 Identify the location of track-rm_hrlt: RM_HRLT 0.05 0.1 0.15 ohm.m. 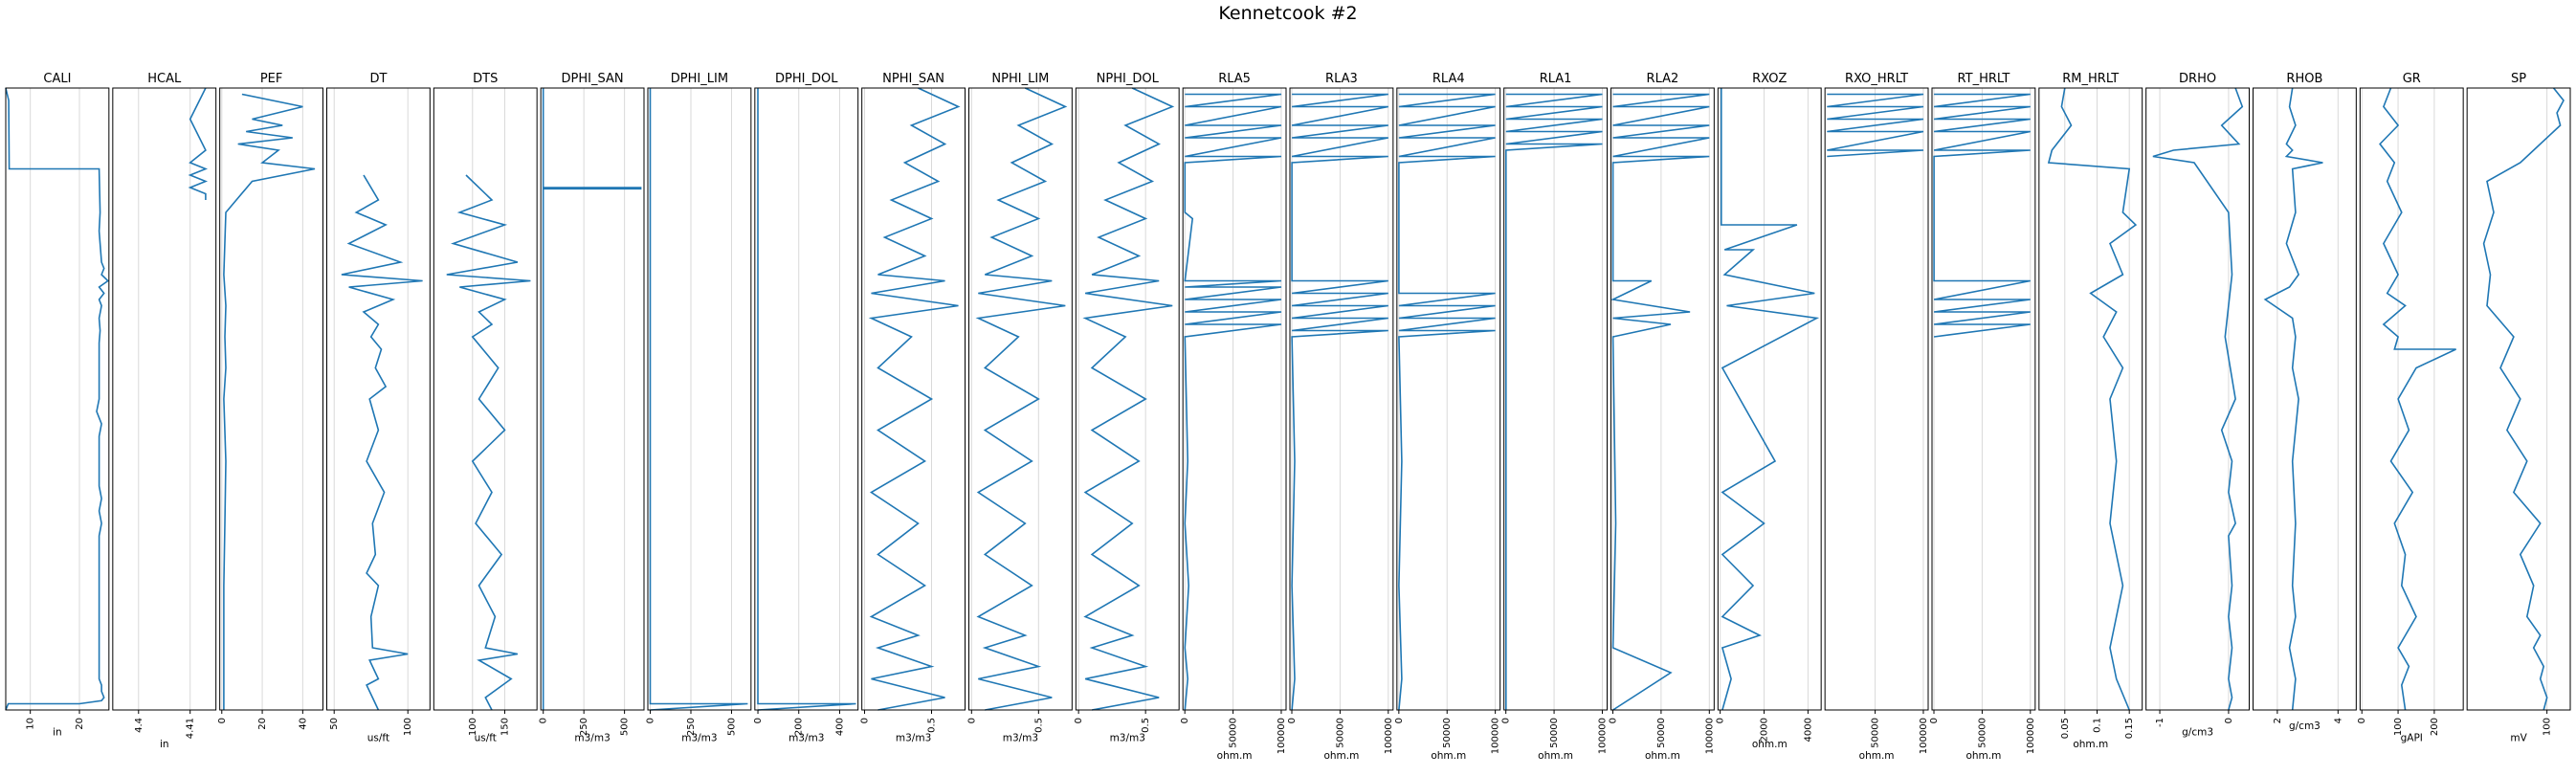
(2090, 411).